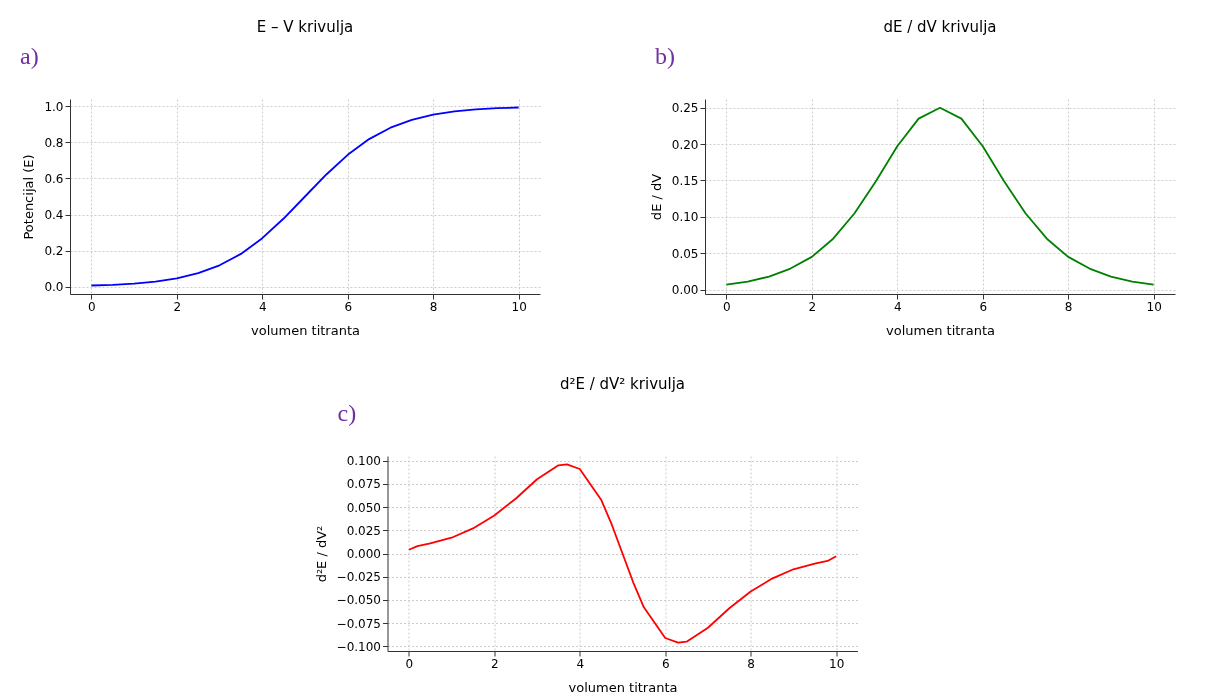  Describe the element at coordinates (54, 287) in the screenshot. I see `y-tick-label: 0.0` at that location.